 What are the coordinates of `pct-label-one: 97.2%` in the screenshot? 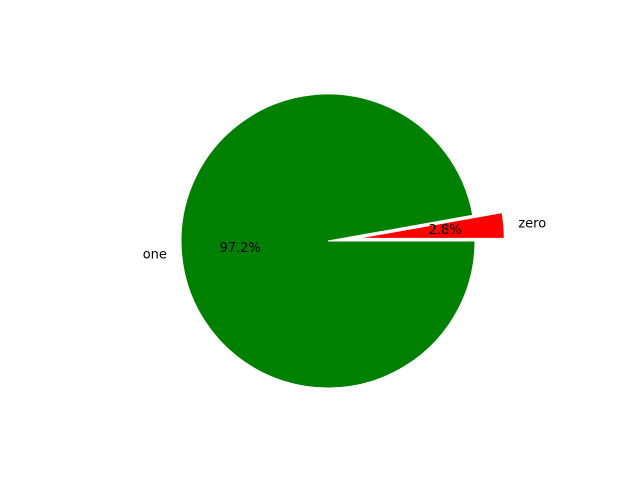 It's located at (239, 248).